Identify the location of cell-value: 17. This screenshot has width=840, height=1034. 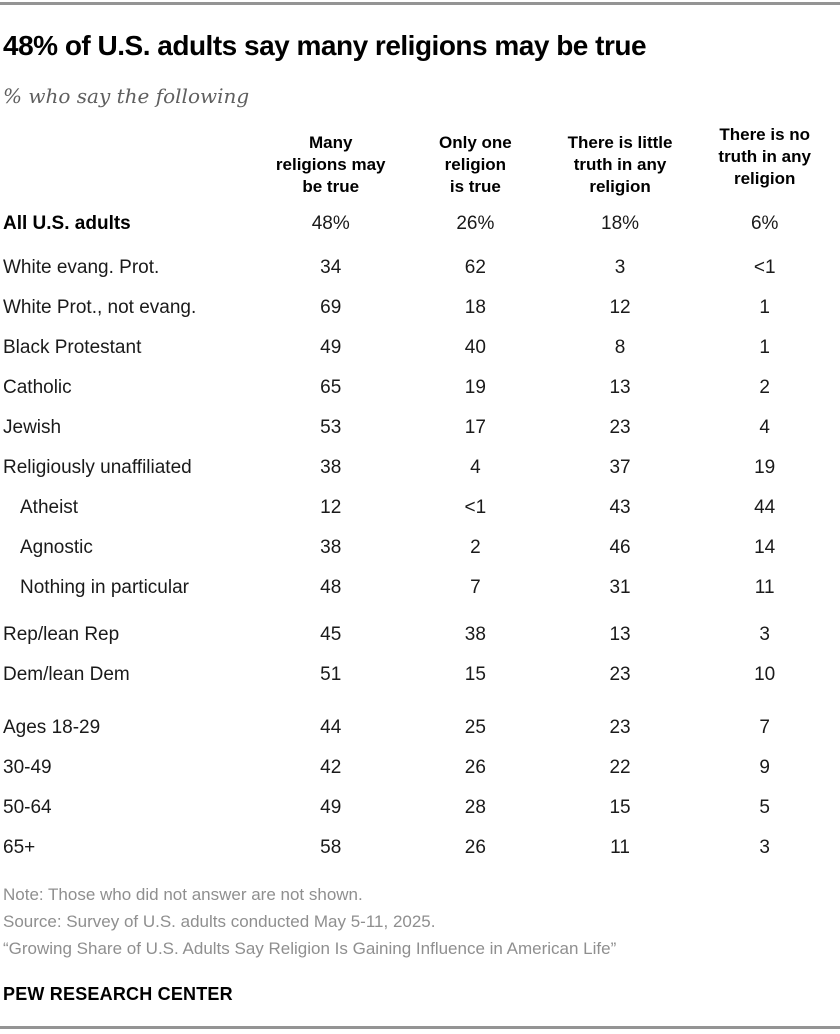
(475, 427).